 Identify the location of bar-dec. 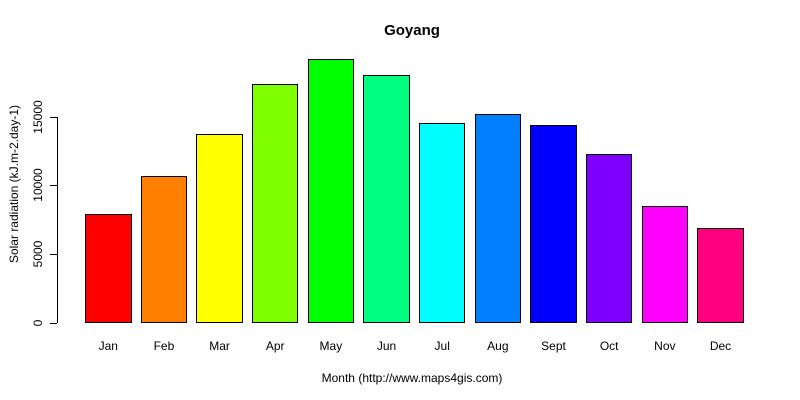
(720, 275).